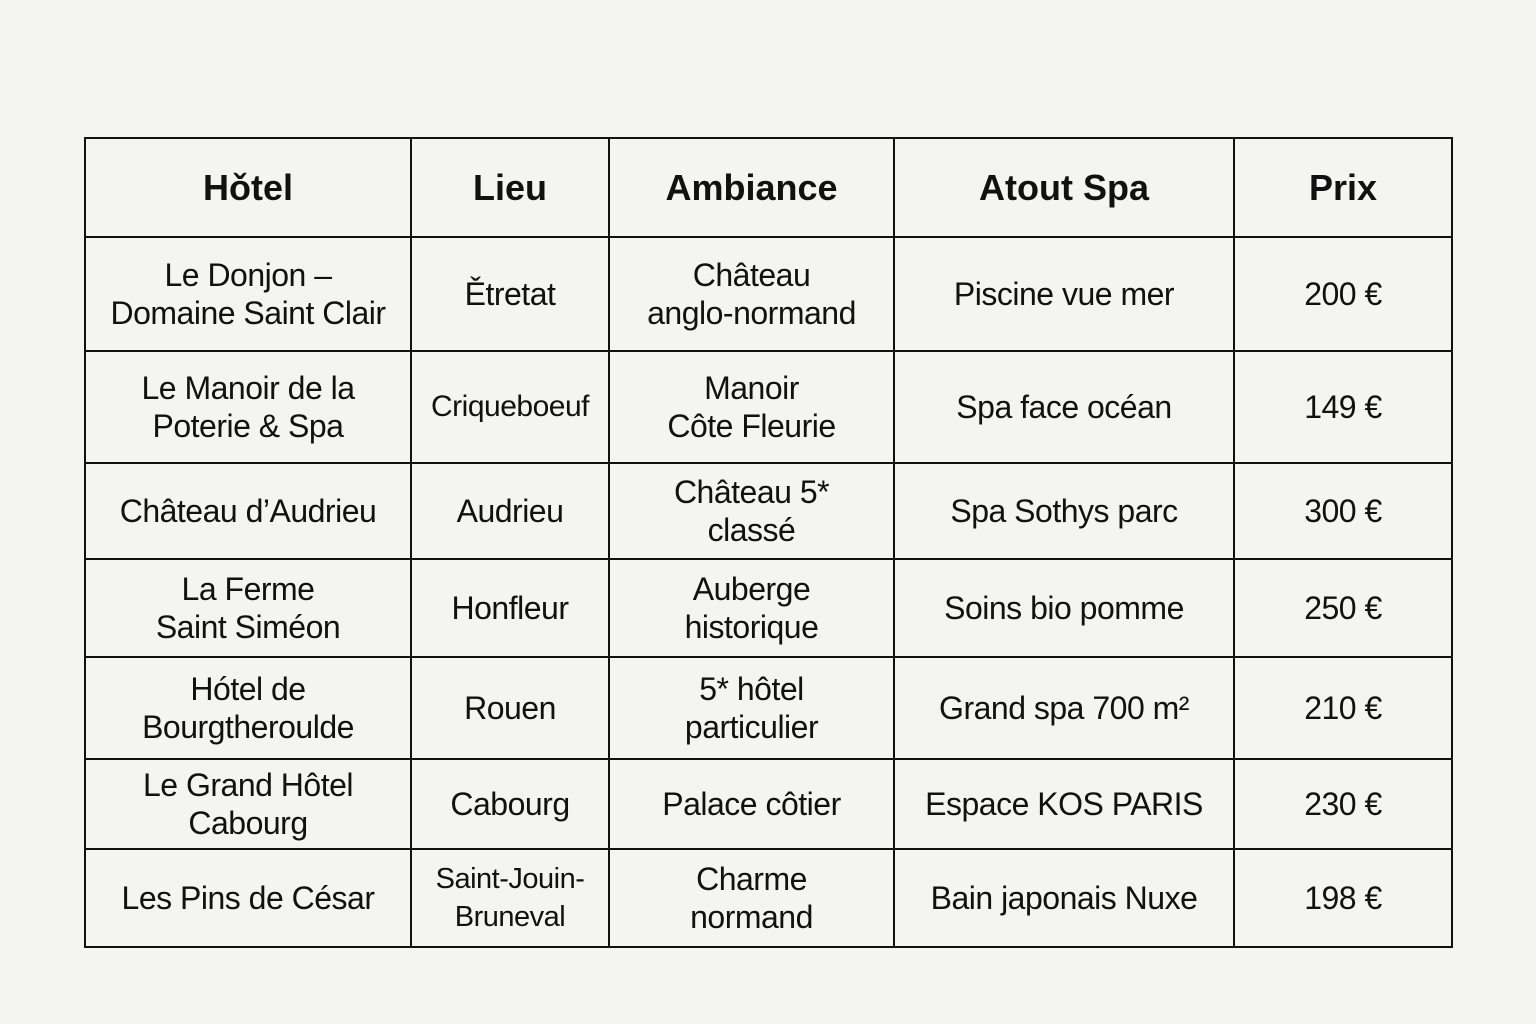  Describe the element at coordinates (1343, 608) in the screenshot. I see `cell-prix: 250 €` at that location.